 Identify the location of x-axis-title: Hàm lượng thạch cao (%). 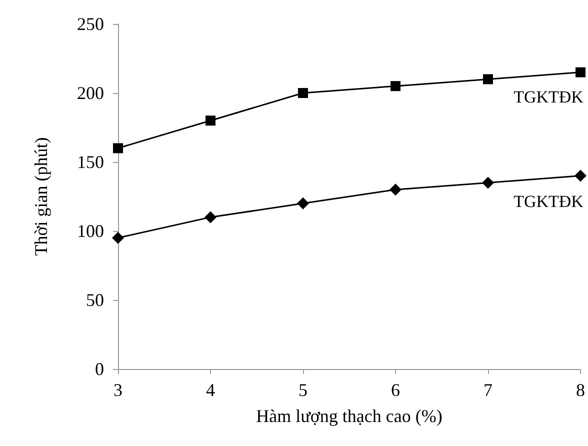
(349, 416).